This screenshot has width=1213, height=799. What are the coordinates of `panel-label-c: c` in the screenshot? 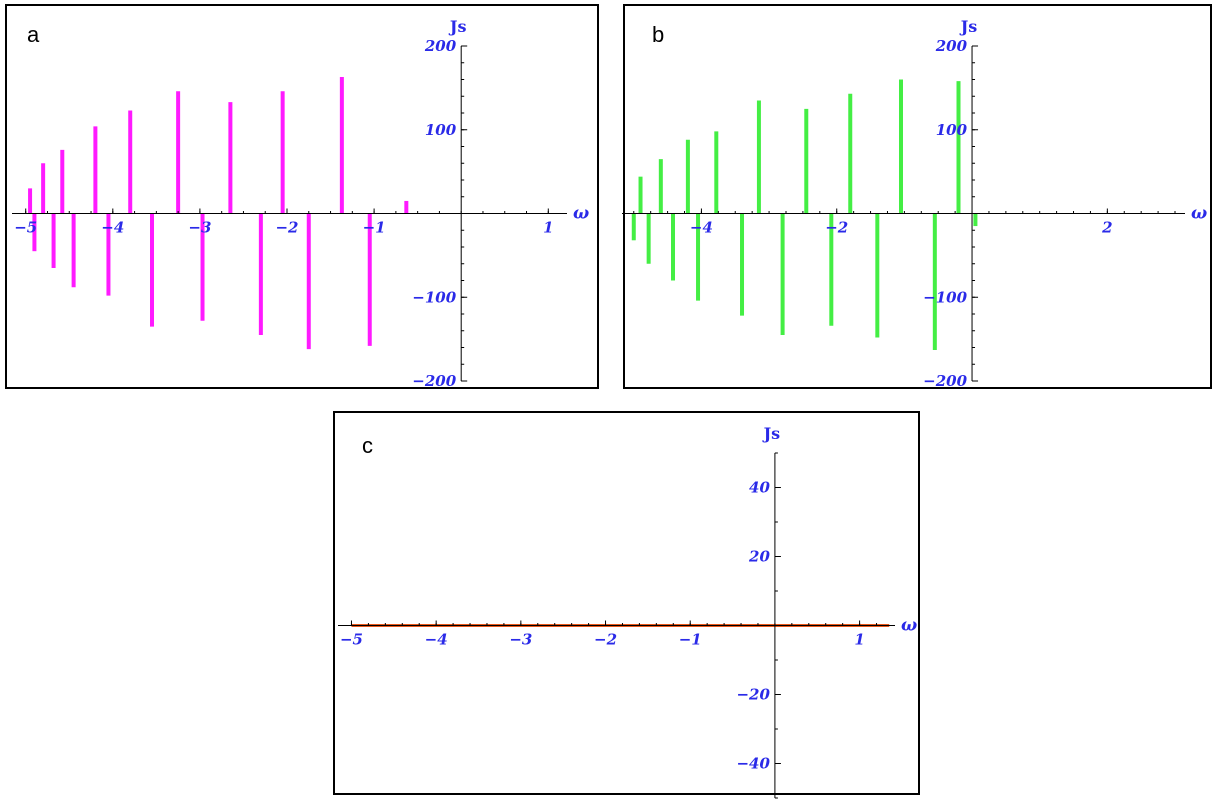 It's located at (367, 445).